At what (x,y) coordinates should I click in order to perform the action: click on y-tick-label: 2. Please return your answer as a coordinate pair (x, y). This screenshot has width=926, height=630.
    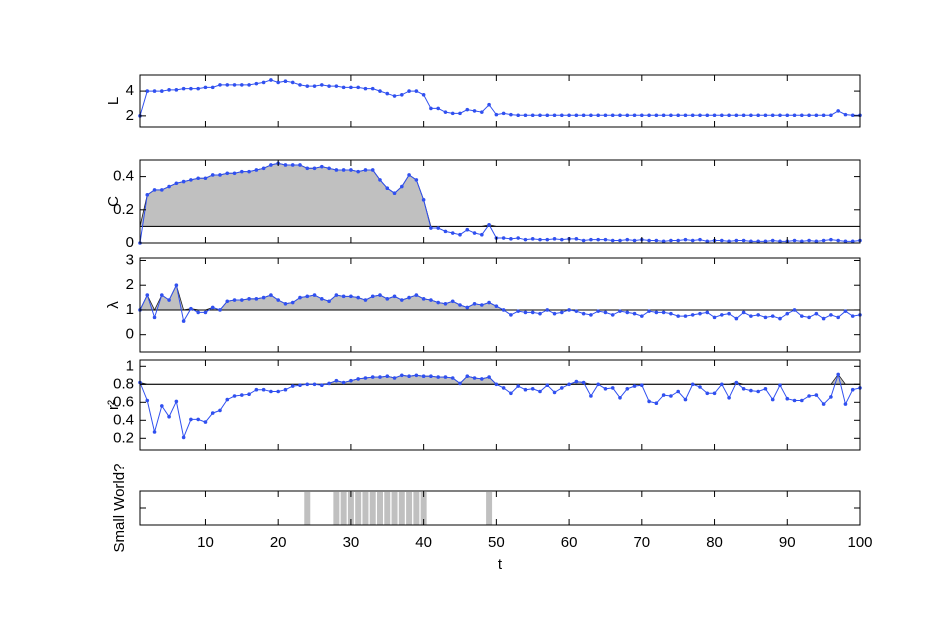
    Looking at the image, I should click on (130, 284).